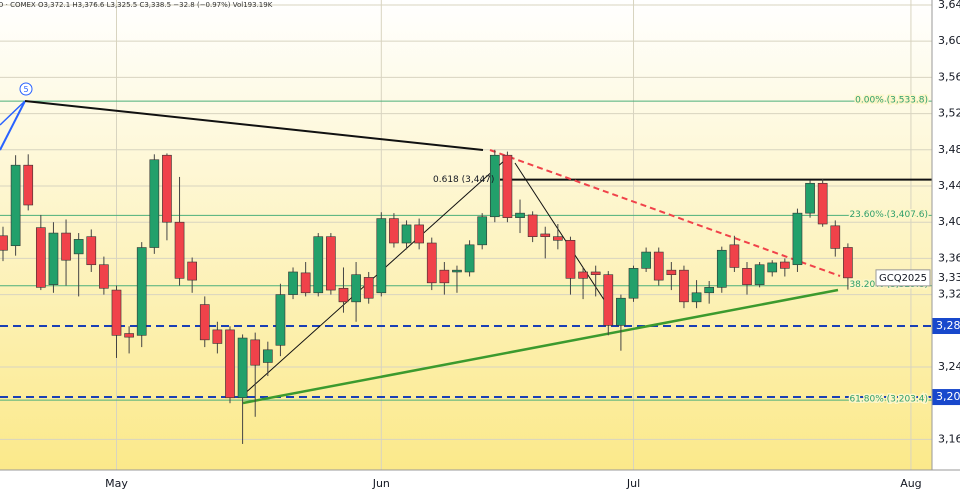 The width and height of the screenshot is (960, 498). Describe the element at coordinates (949, 5) in the screenshot. I see `y-tick-label: 3,640` at that location.